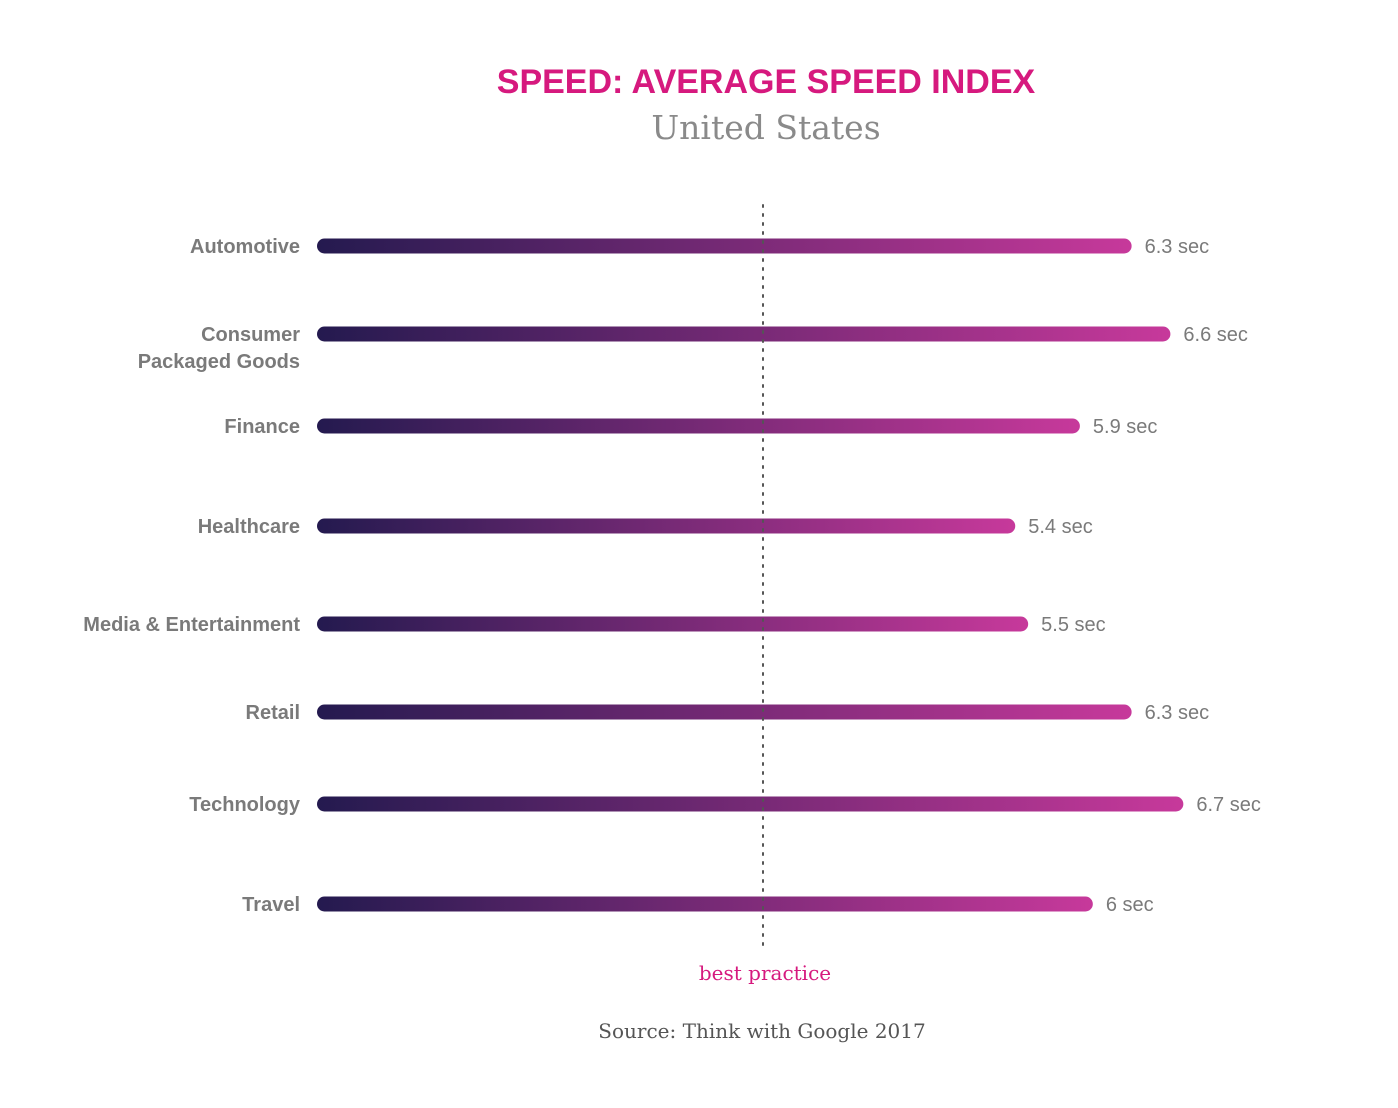 This screenshot has width=1398, height=1108. Describe the element at coordinates (761, 1031) in the screenshot. I see `source-note: Source: Think with Google 2017` at that location.